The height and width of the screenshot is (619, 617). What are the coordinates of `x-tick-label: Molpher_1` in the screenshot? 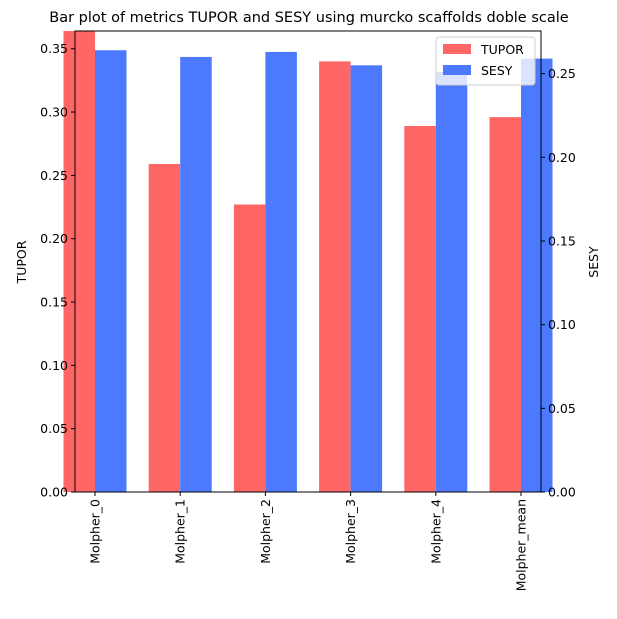 It's located at (180, 531).